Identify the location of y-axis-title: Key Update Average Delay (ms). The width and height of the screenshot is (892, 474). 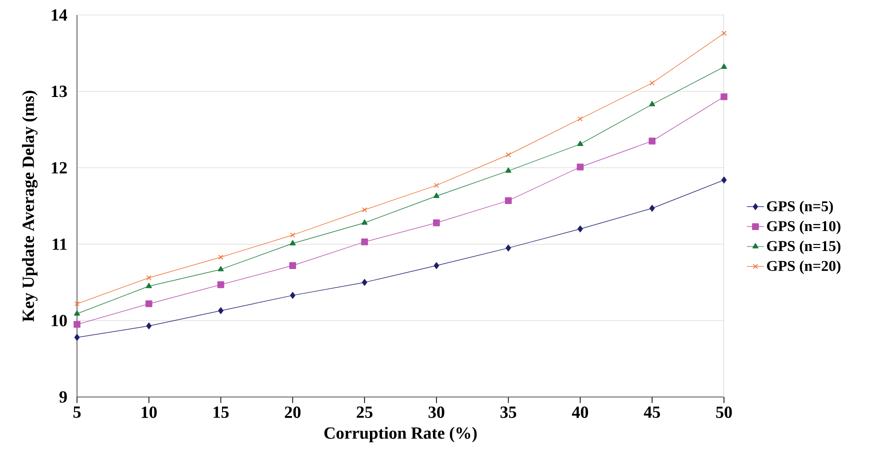
(30, 206).